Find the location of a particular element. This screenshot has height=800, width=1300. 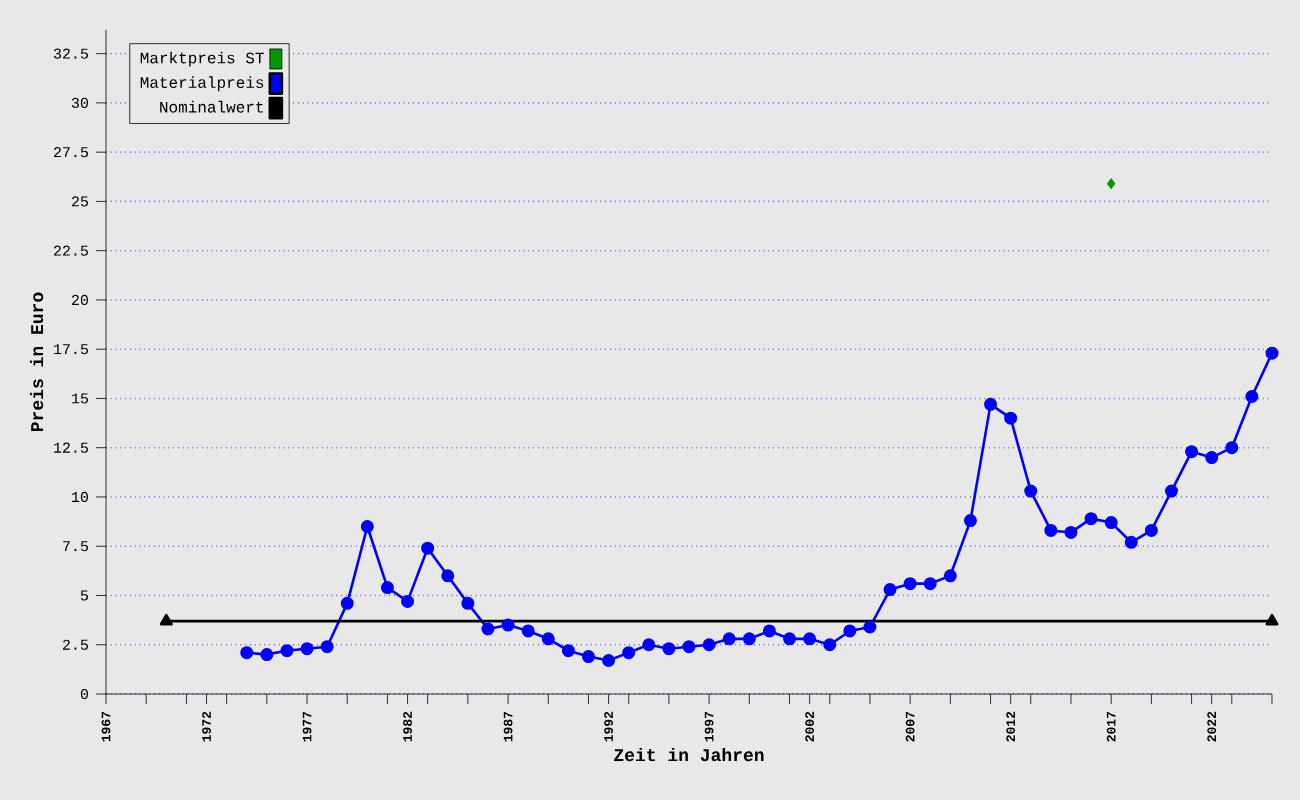

y-axis-title: Preis in Euro is located at coordinates (36, 362).